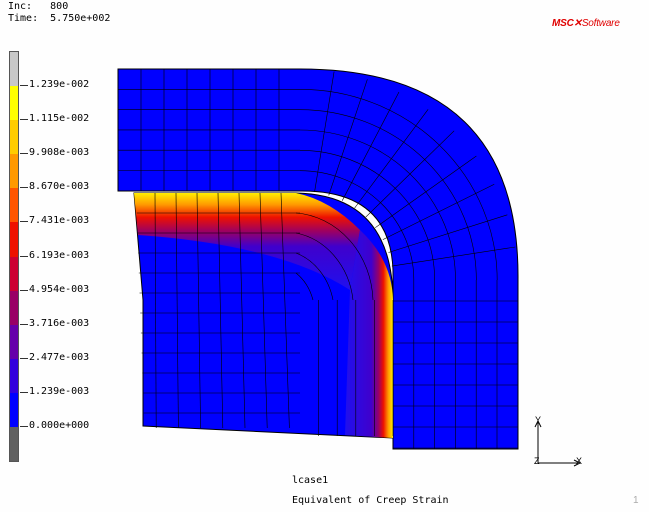 This screenshot has width=649, height=512. What do you see at coordinates (20, 6) in the screenshot?
I see `inc-label: Inc:` at bounding box center [20, 6].